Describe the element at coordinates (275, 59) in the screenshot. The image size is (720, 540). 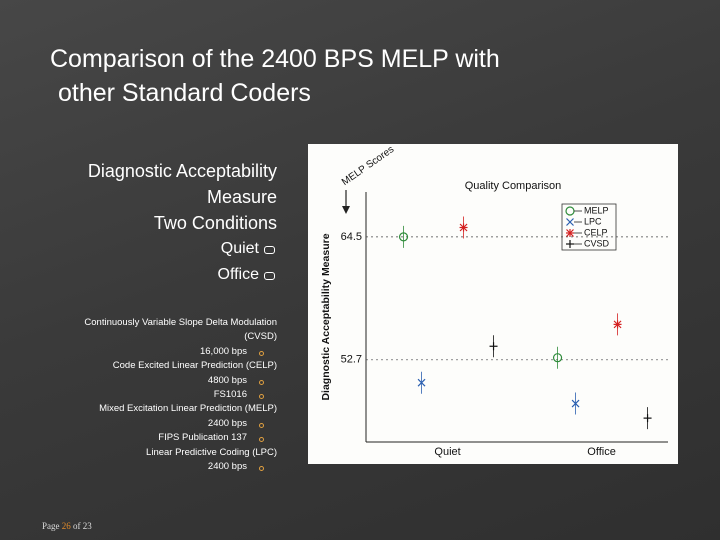
I see `title-line: Comparison of the 2400 BPS MELP with` at that location.